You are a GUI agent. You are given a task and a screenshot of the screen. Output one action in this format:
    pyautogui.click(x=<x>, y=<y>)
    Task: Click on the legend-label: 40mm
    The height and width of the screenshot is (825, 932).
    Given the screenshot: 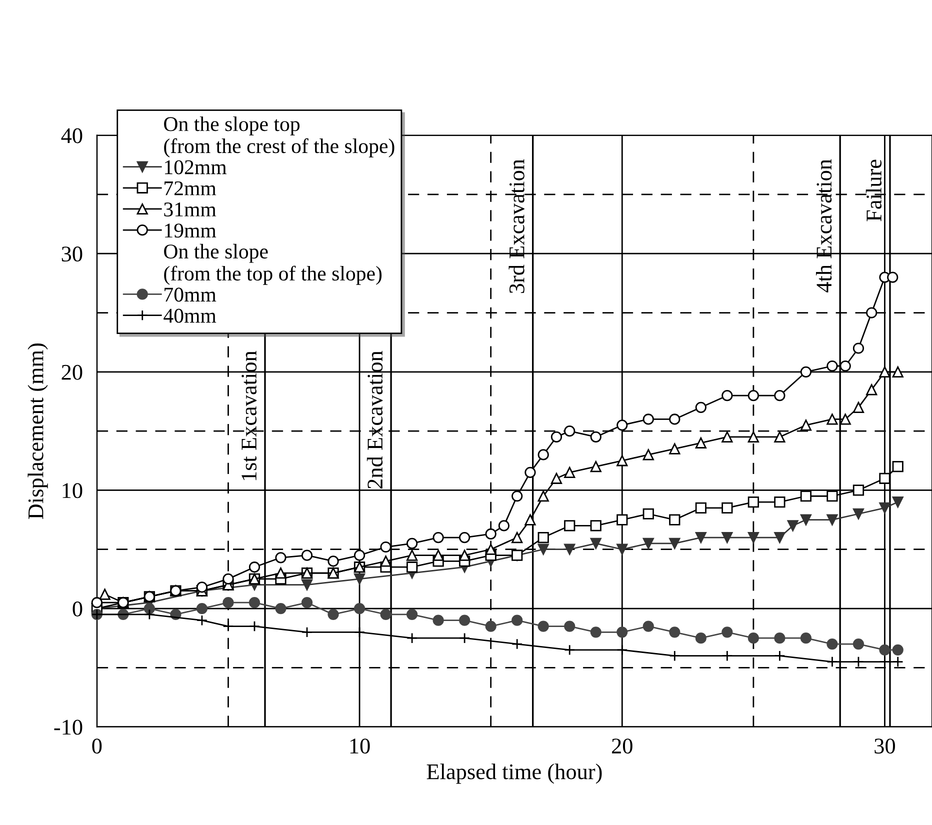 What is the action you would take?
    pyautogui.click(x=190, y=315)
    